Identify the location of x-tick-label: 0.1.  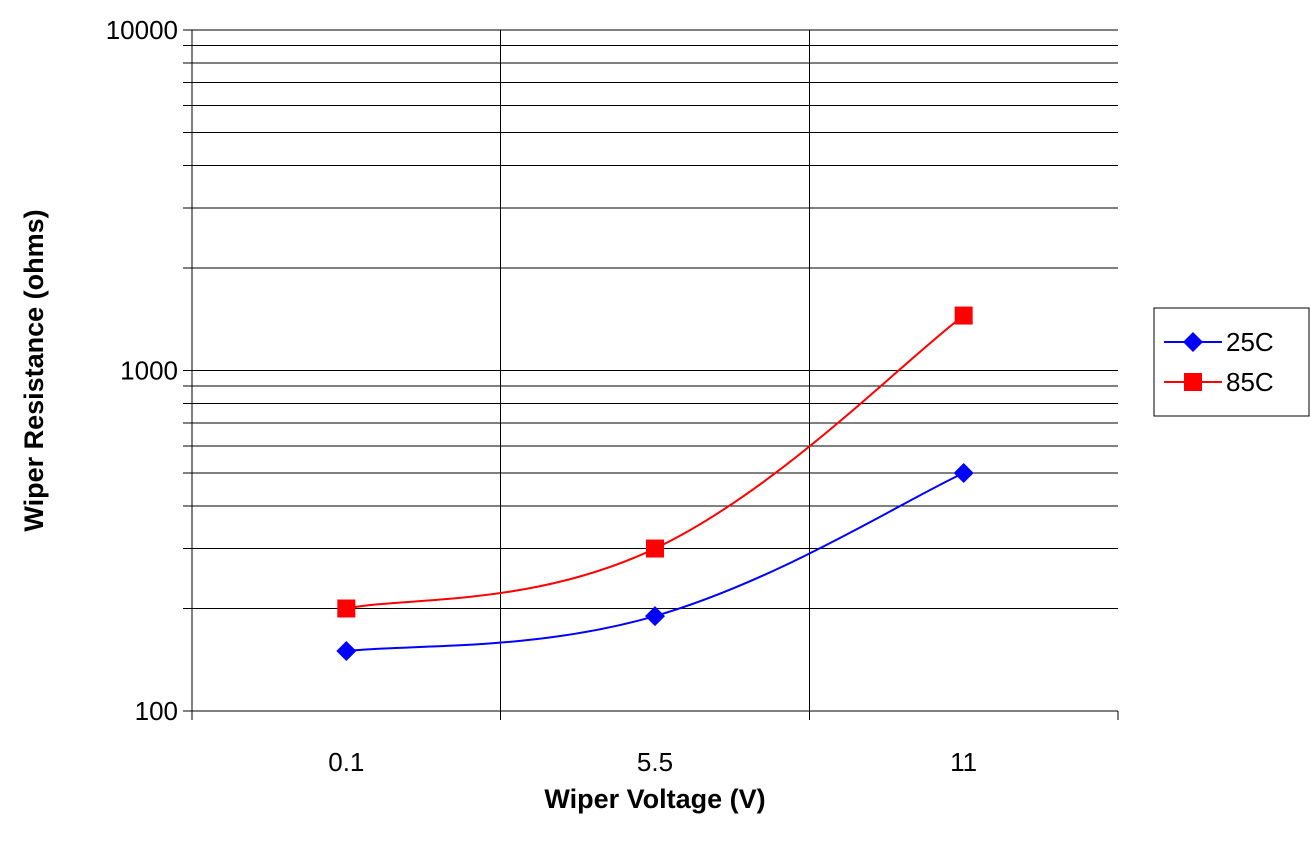
(346, 762).